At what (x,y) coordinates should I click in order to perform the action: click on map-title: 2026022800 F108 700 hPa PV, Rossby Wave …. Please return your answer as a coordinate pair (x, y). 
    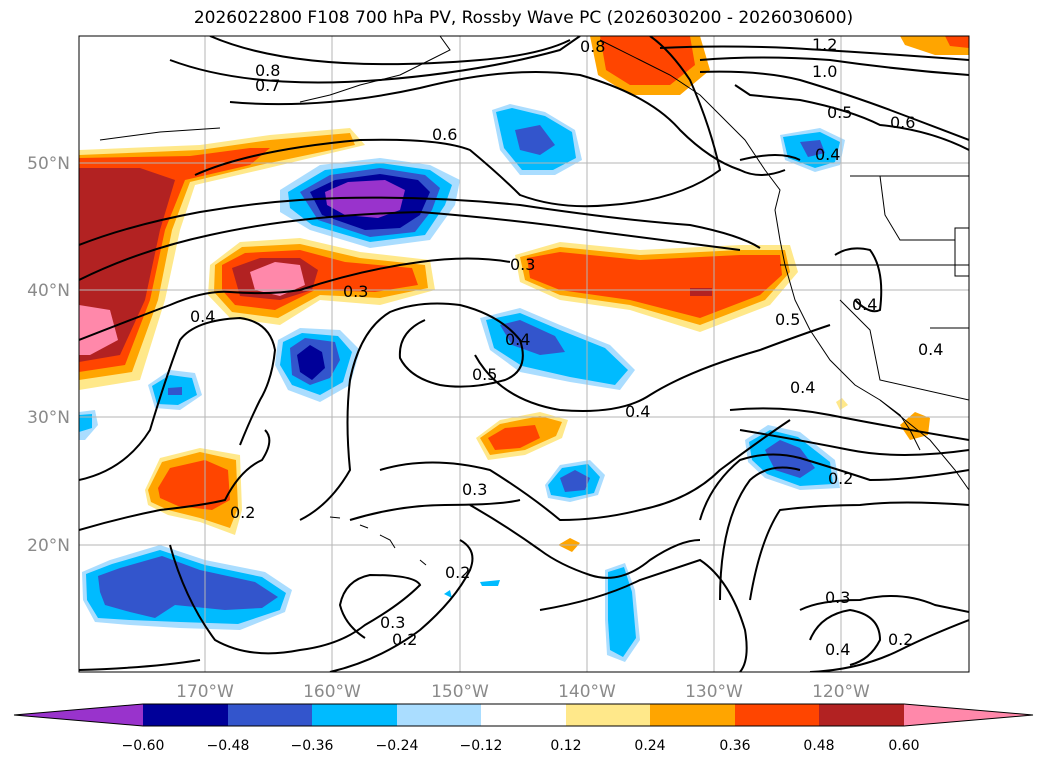
    Looking at the image, I should click on (523, 18).